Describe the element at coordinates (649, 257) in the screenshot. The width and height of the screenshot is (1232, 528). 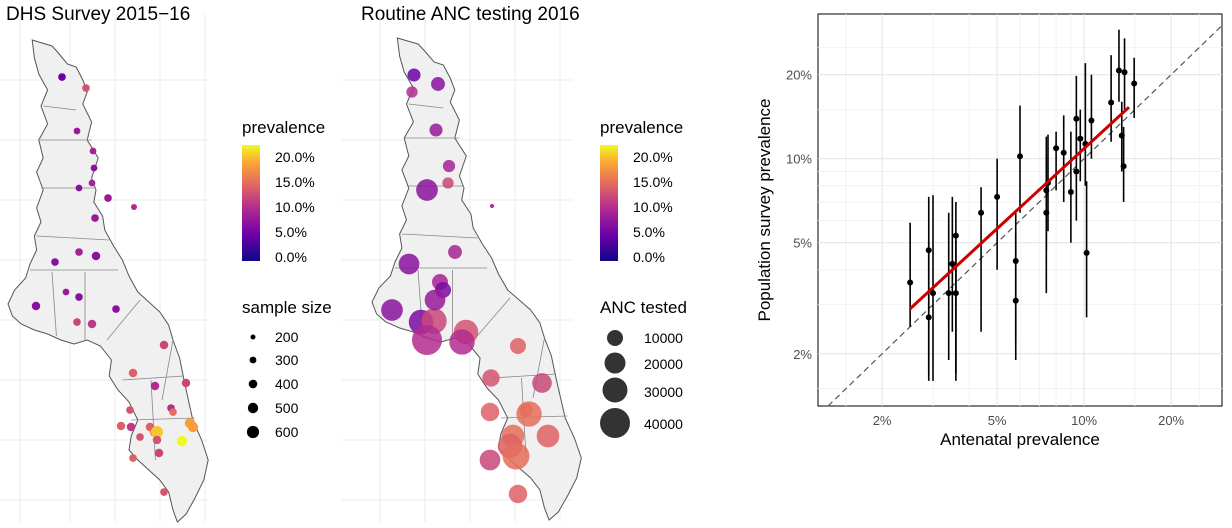
I see `anc-color-label: 0.0%` at that location.